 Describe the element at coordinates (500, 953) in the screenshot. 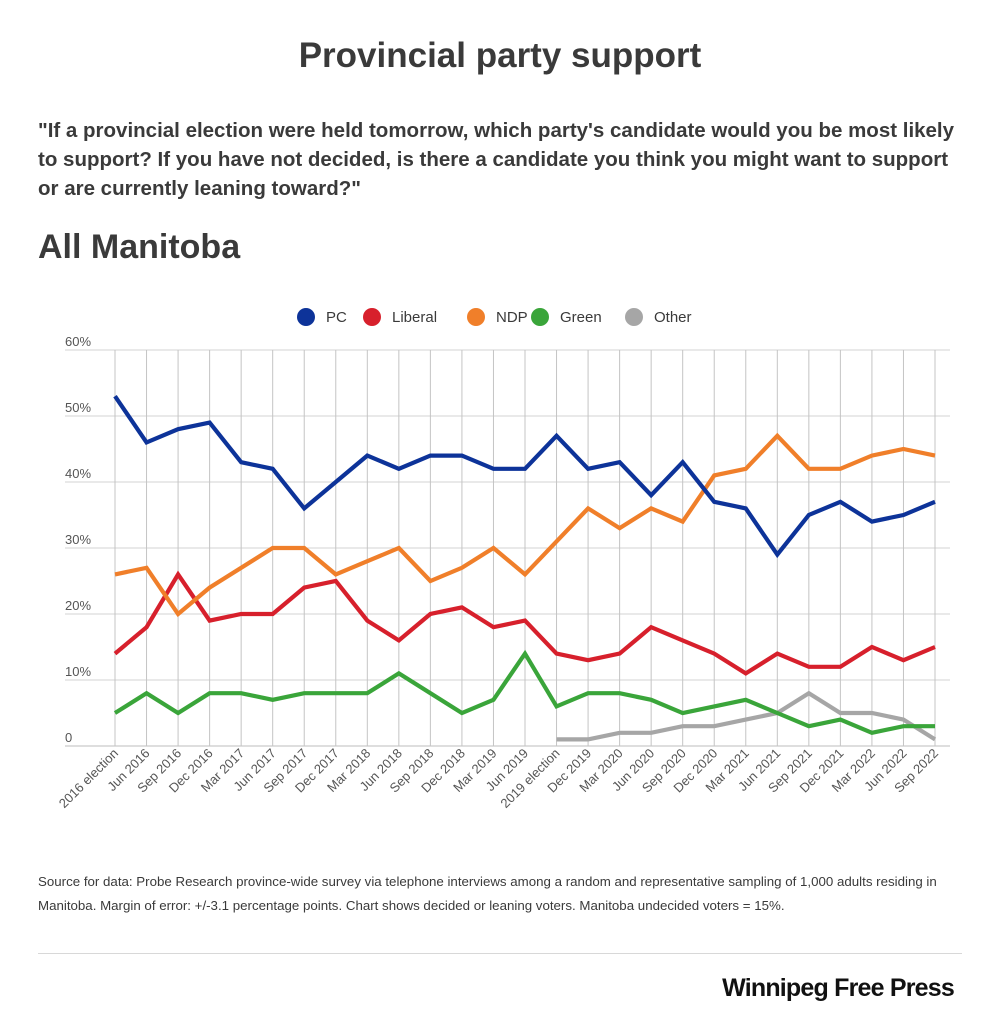

I see `footer-divider` at that location.